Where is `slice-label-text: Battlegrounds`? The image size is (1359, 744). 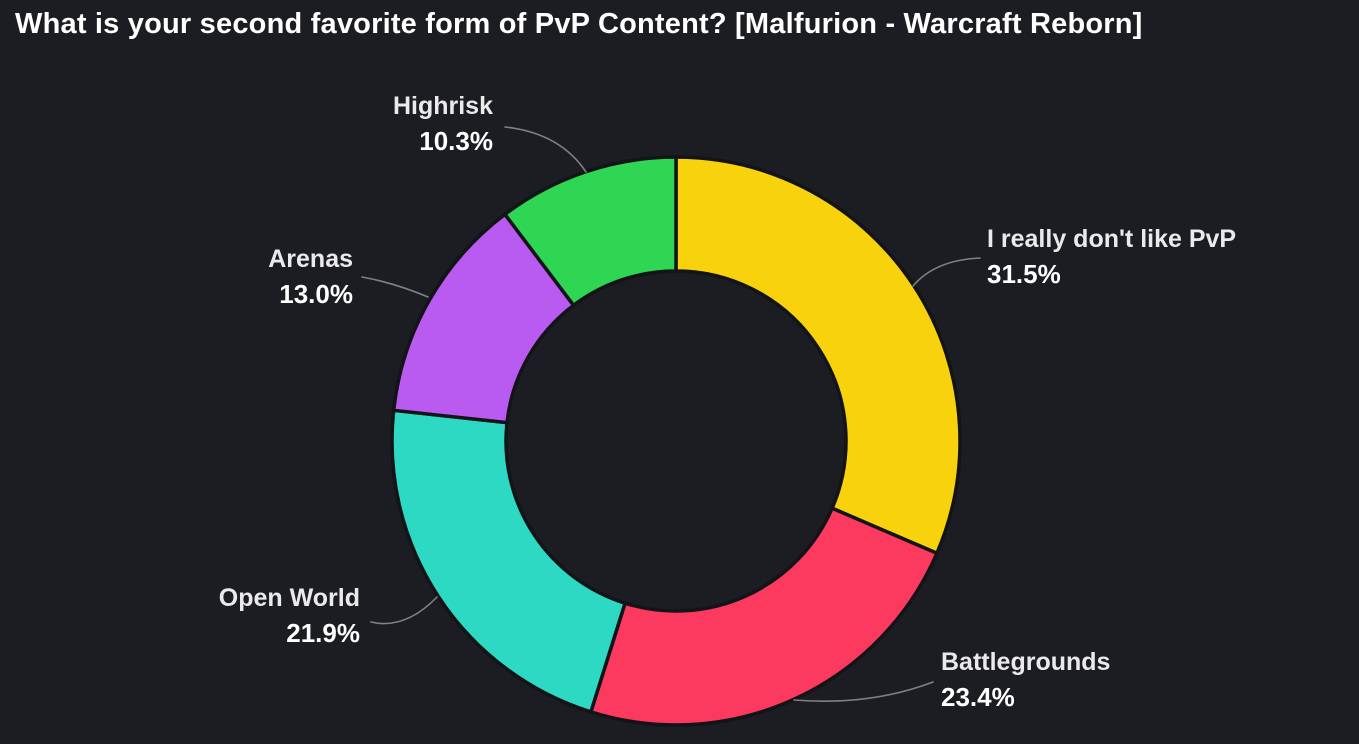
slice-label-text: Battlegrounds is located at coordinates (1026, 662).